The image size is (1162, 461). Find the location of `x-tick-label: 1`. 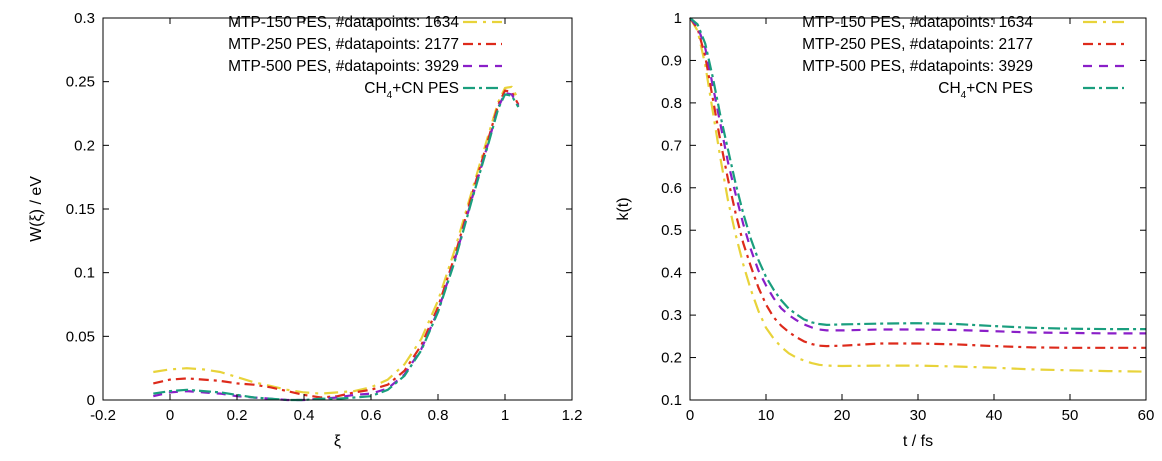

x-tick-label: 1 is located at coordinates (505, 415).